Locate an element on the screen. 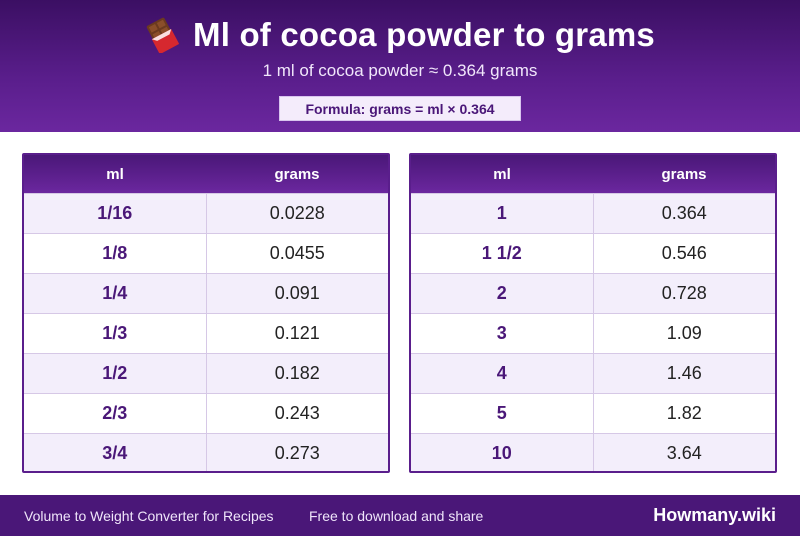  table-row: 1/16 0.0228 is located at coordinates (206, 213).